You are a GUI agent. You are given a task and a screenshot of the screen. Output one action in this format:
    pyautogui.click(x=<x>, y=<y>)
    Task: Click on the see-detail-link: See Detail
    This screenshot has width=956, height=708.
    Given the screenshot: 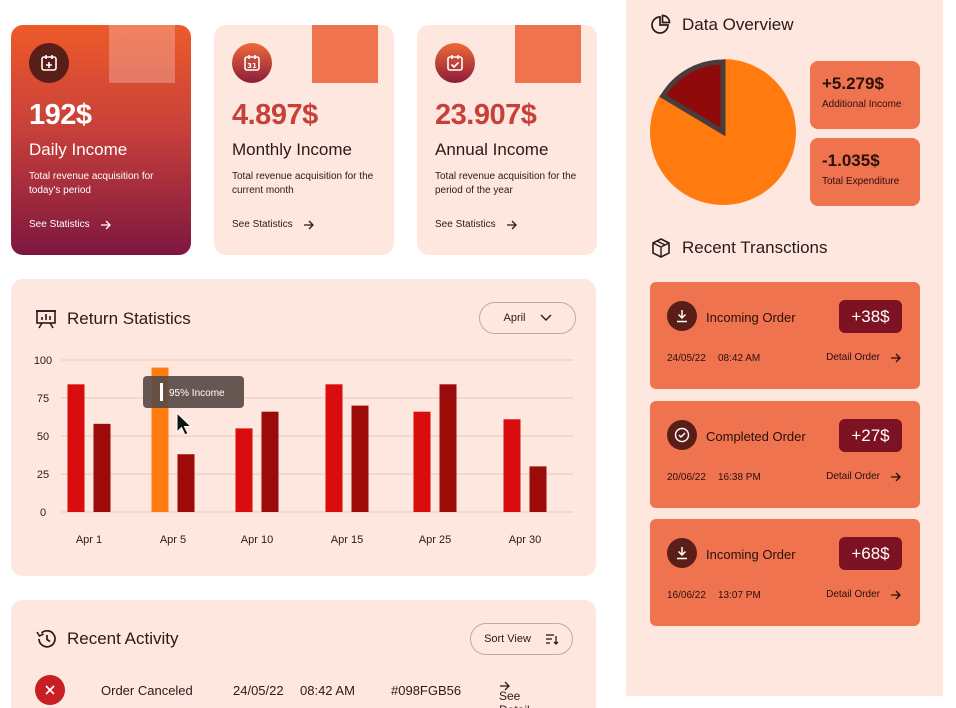 What is the action you would take?
    pyautogui.click(x=514, y=694)
    